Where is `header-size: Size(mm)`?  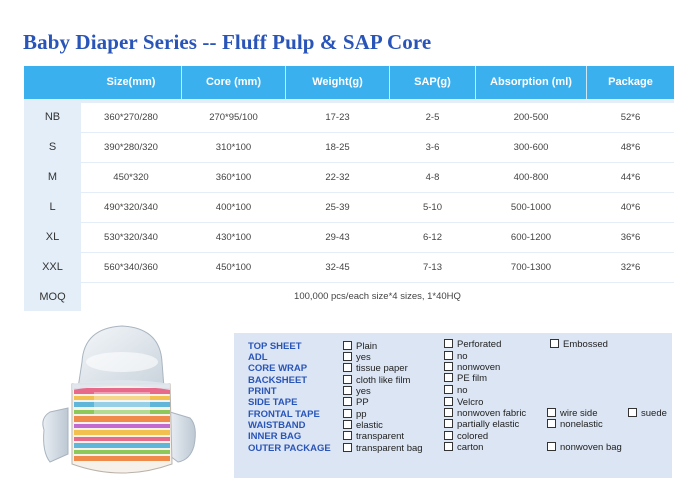
header-size: Size(mm) is located at coordinates (131, 82).